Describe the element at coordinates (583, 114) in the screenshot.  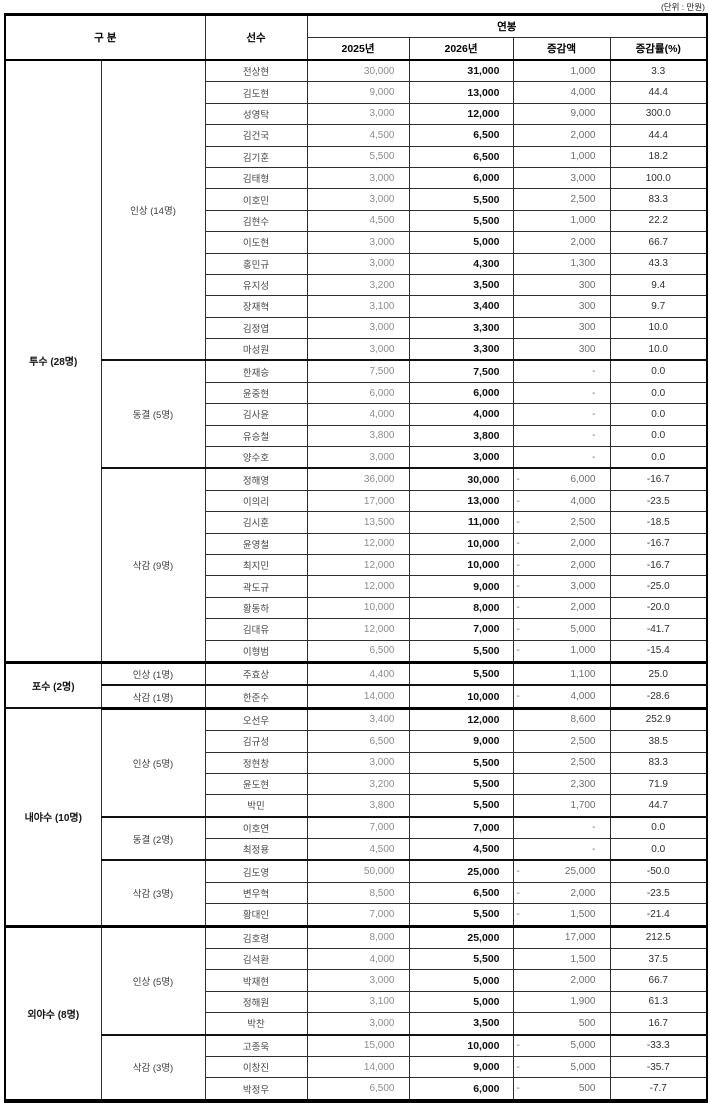
I see `diff-value: 9,000` at that location.